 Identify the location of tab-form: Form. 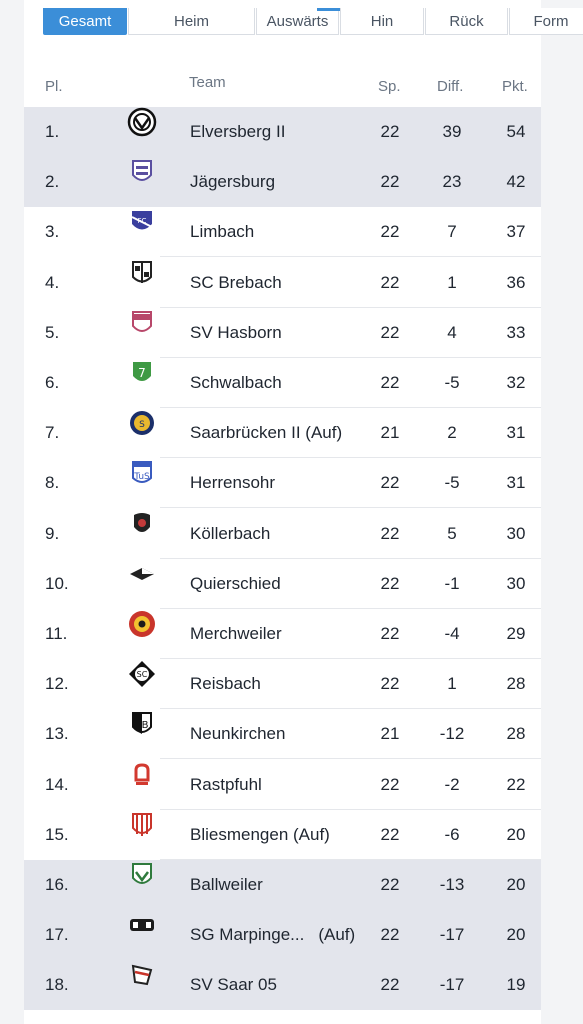
(546, 21).